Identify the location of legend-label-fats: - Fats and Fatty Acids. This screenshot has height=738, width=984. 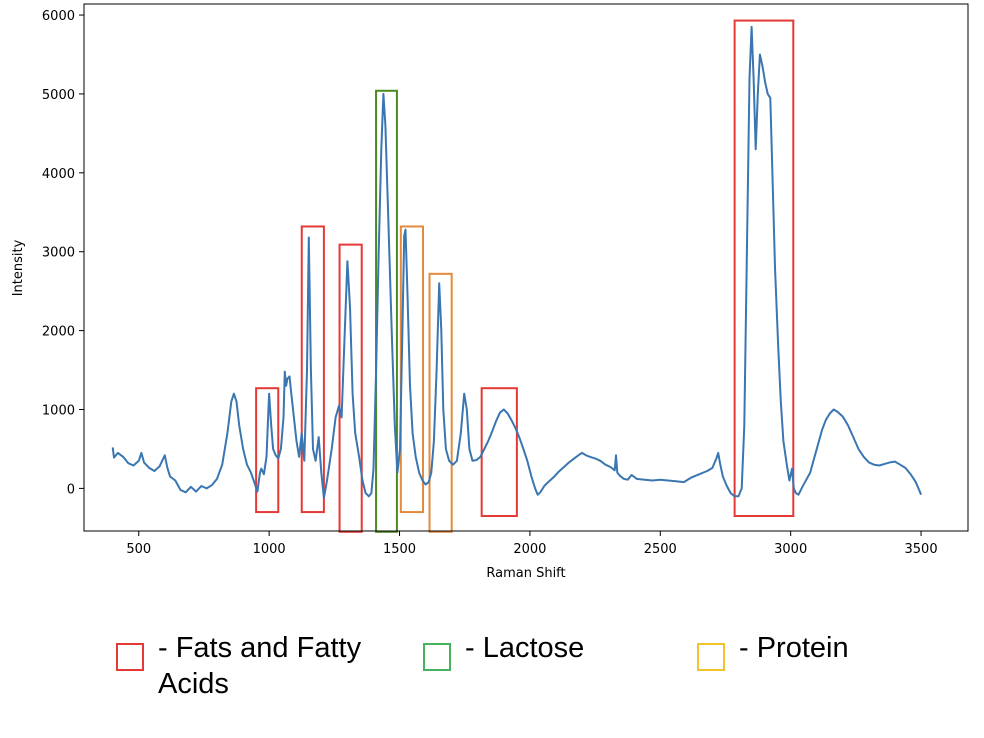
(260, 666).